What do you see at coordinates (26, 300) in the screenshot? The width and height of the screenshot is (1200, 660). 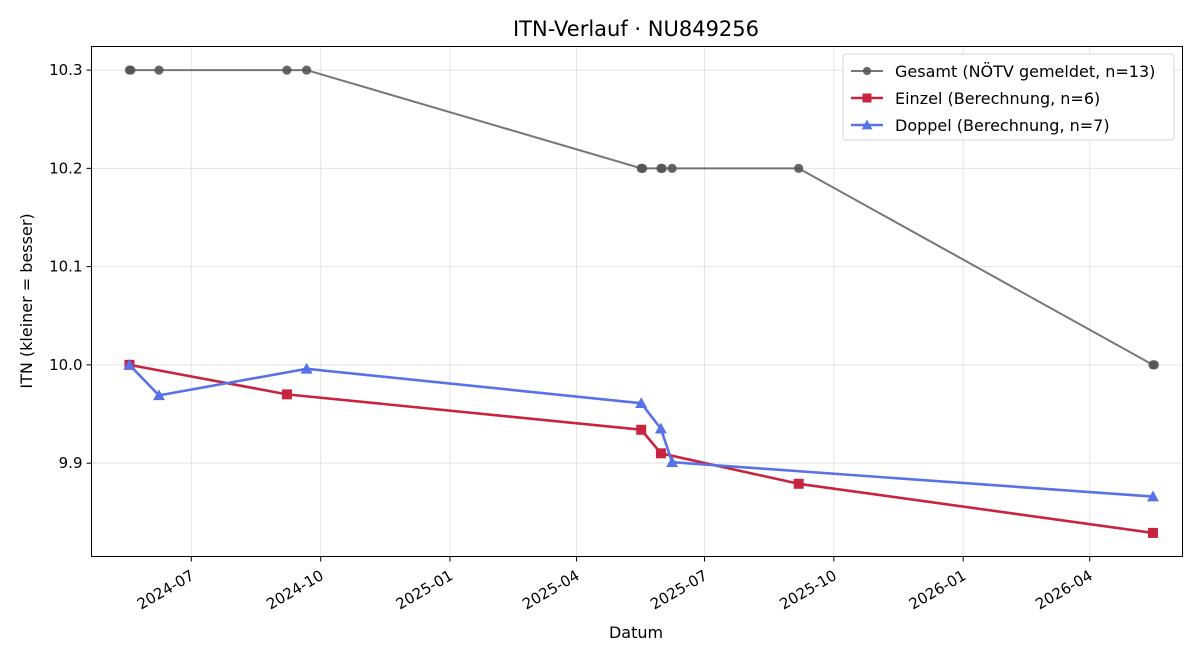 I see `y-axis-label: ITN (kleiner = besser)` at bounding box center [26, 300].